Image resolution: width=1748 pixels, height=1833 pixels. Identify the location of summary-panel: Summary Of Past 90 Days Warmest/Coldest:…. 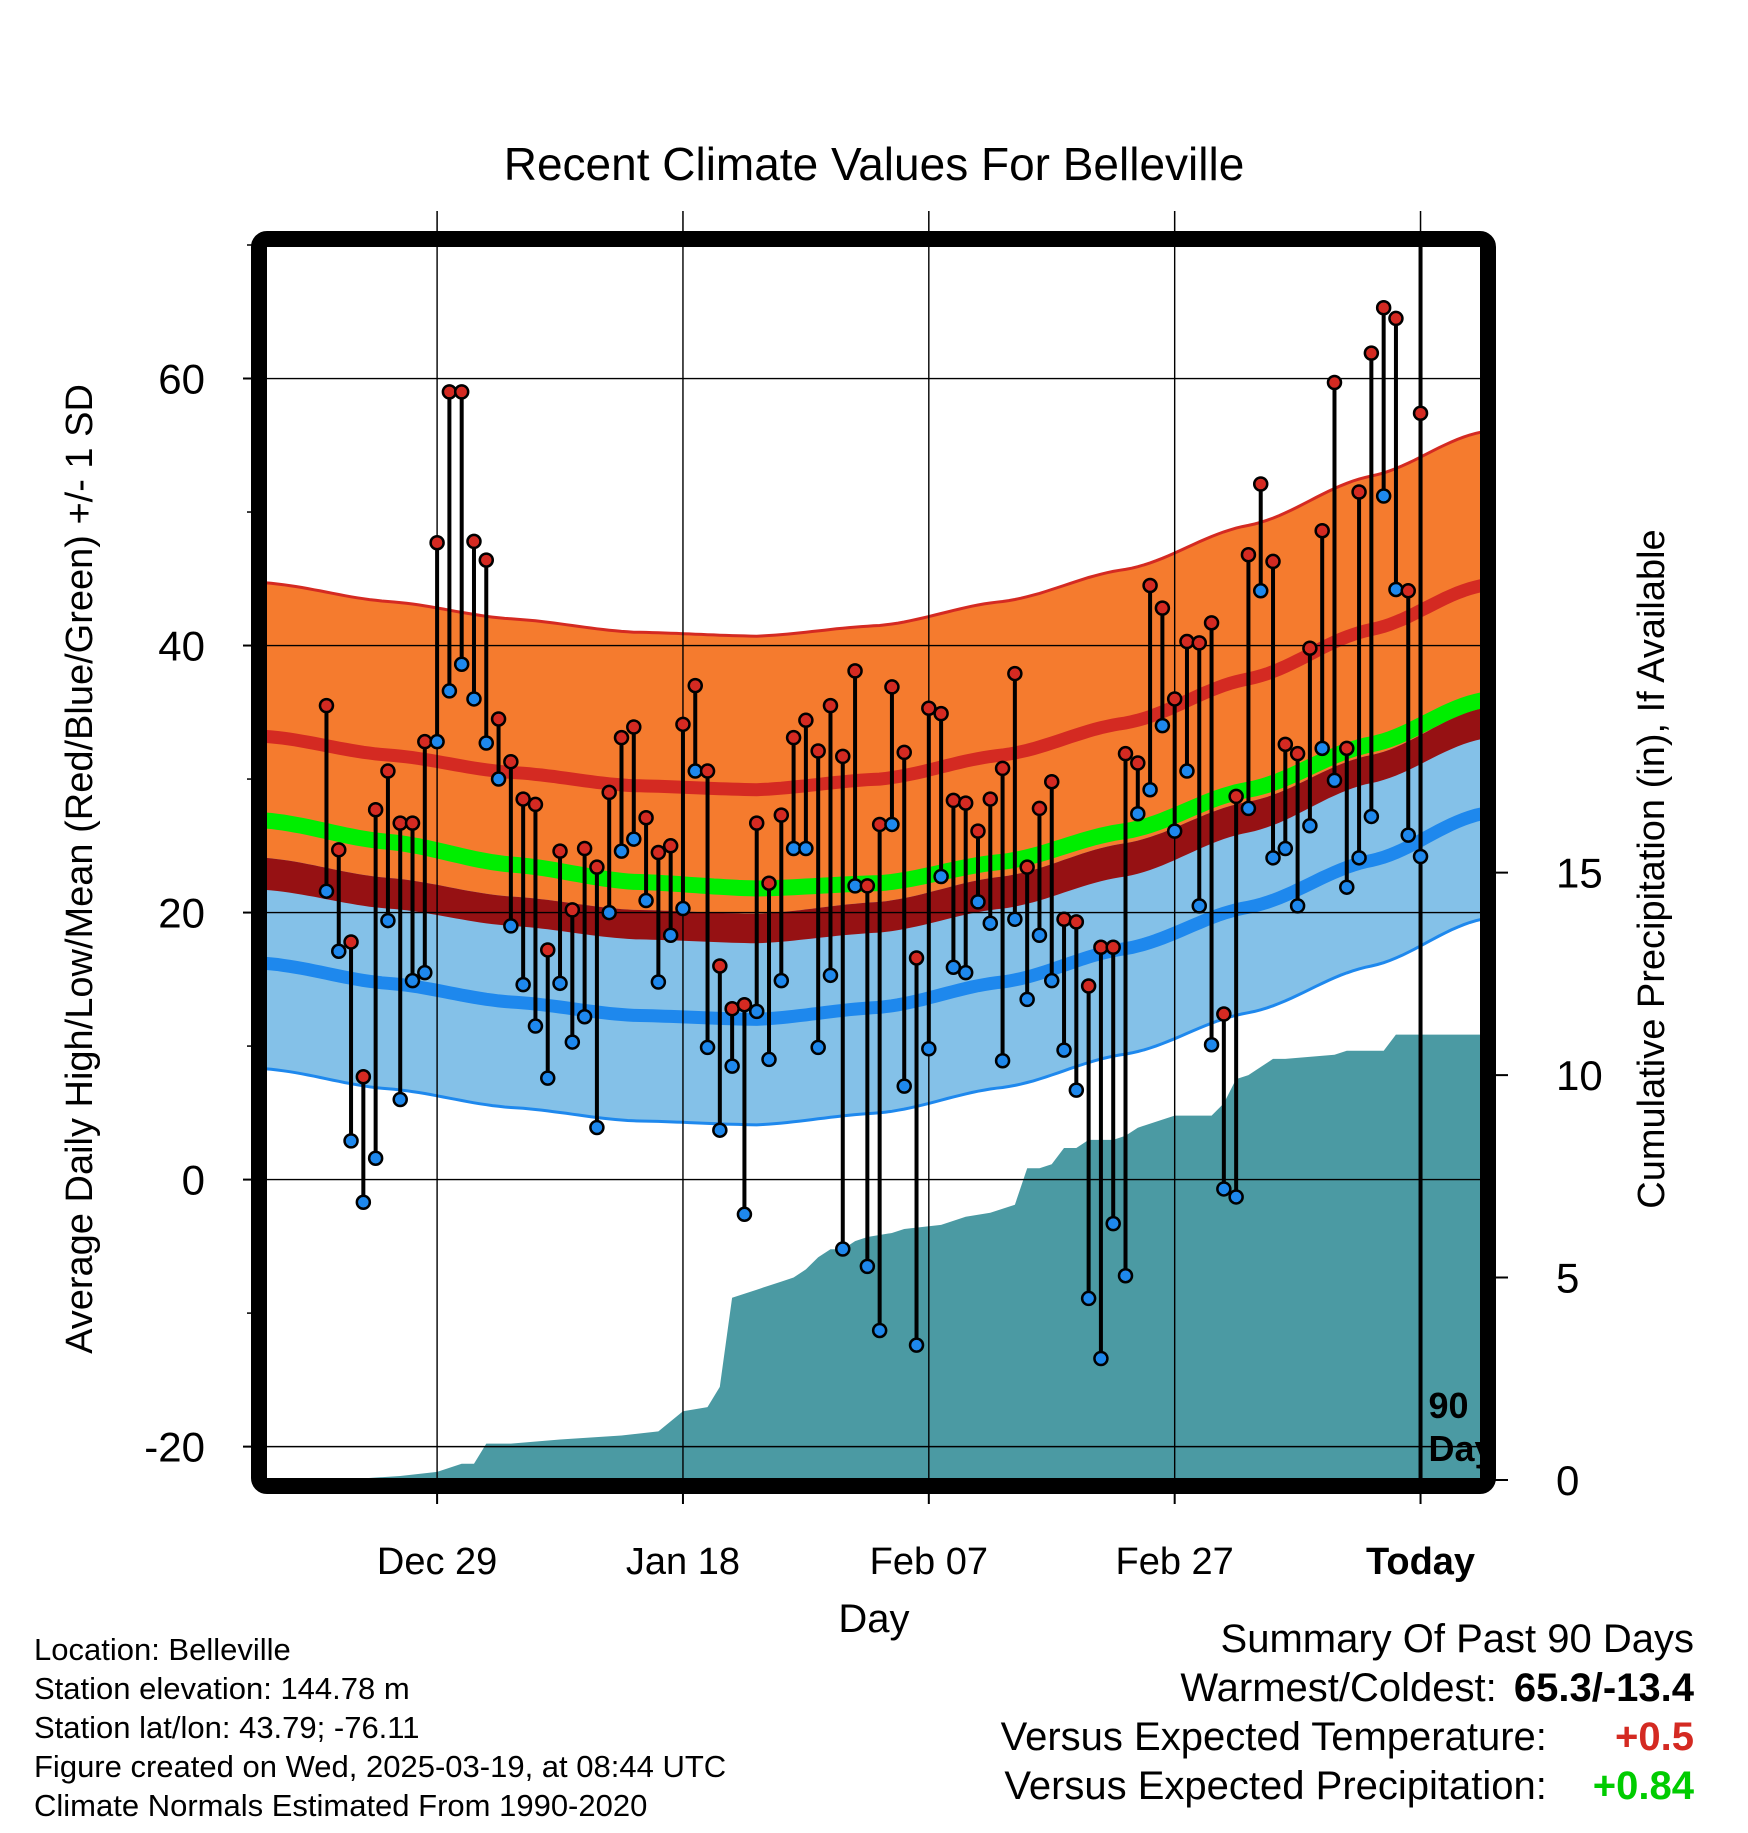
(1347, 1713).